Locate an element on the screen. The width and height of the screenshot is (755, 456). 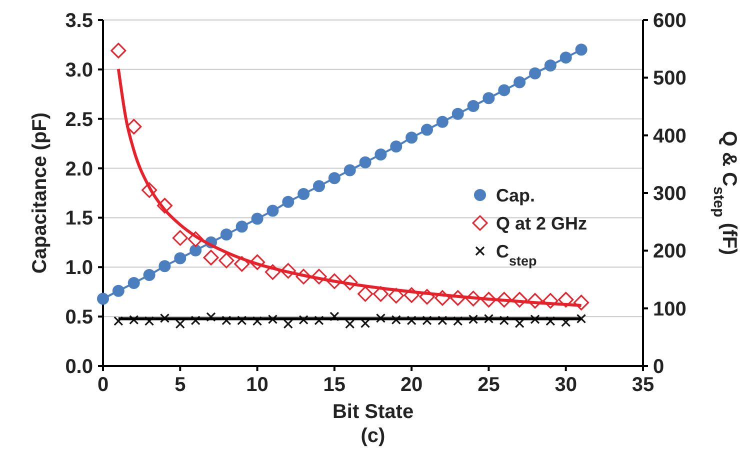
y-tick-label: 1.5 is located at coordinates (79, 219).